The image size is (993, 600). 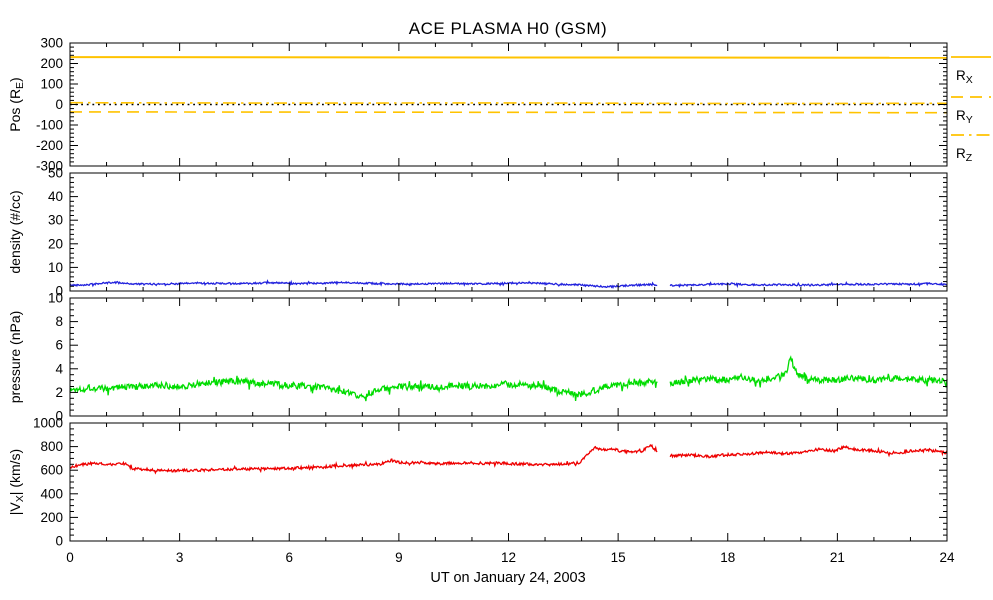 What do you see at coordinates (16, 482) in the screenshot?
I see `y-axis-label-vx: |VX| (km/s)` at bounding box center [16, 482].